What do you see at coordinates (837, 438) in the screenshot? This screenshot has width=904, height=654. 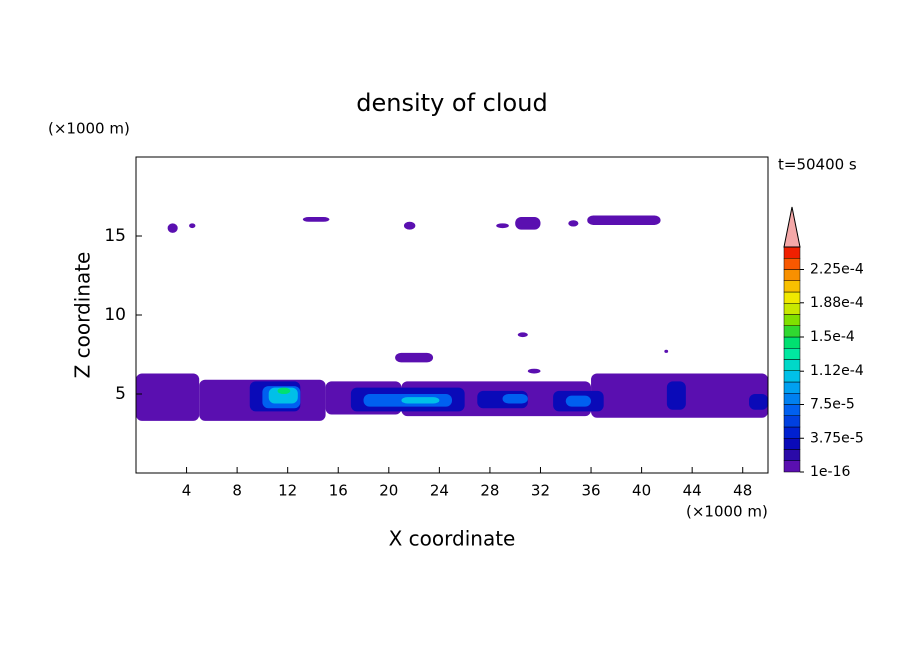 I see `colorbar-tick-label: 3.75e-5` at bounding box center [837, 438].